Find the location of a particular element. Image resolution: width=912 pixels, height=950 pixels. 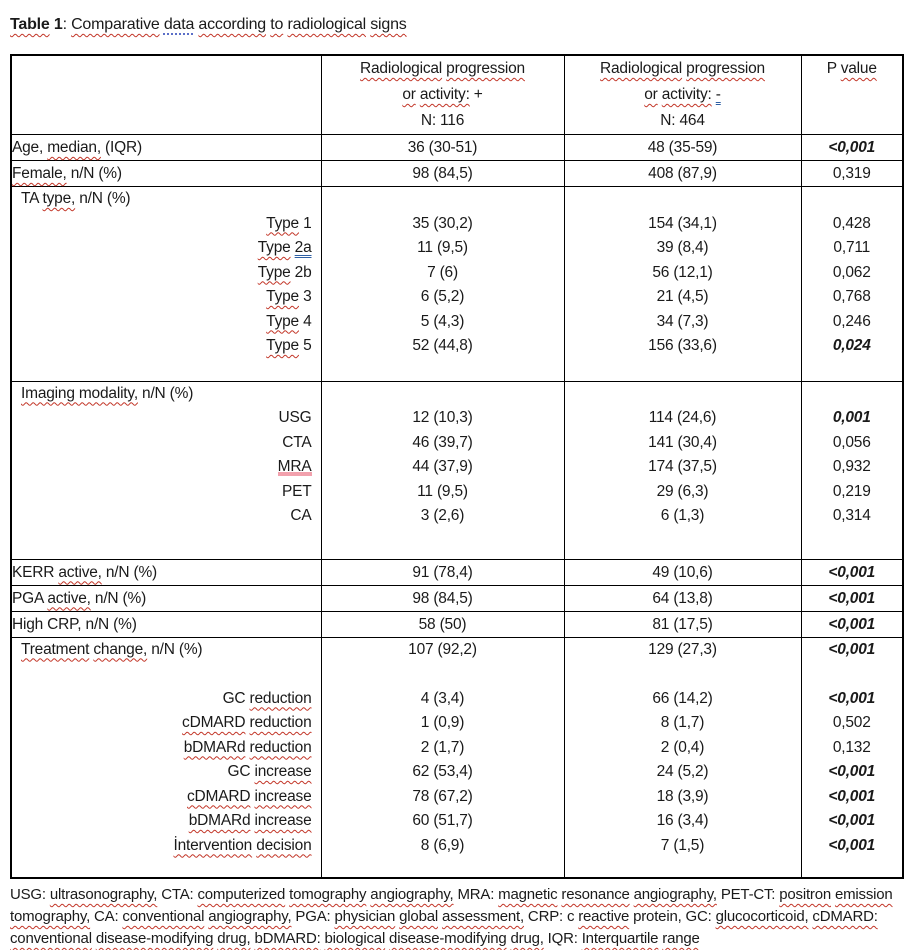

marked-text: - is located at coordinates (718, 94).